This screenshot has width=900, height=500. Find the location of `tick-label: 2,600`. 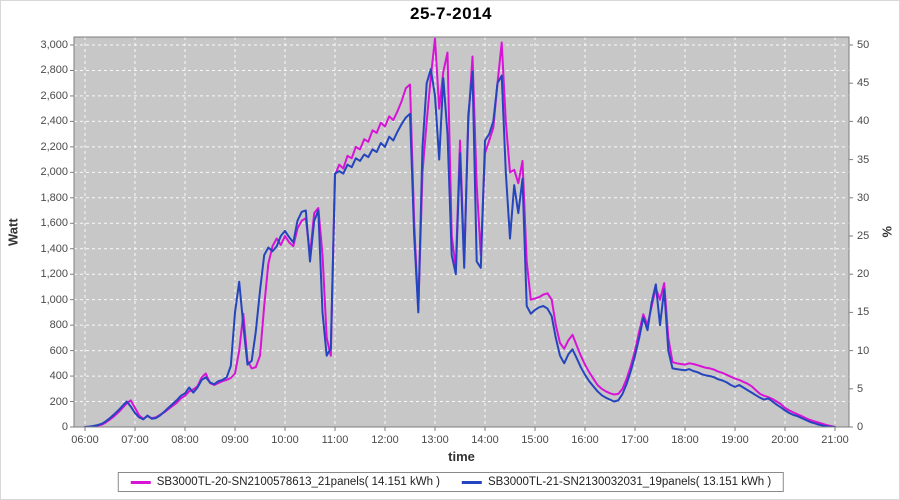

tick-label: 2,600 is located at coordinates (54, 95).